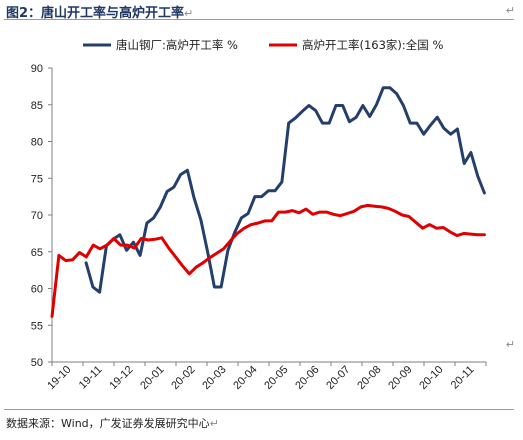 Image resolution: width=523 pixels, height=440 pixels. Describe the element at coordinates (338, 378) in the screenshot. I see `x-tick-label: 20-07` at that location.